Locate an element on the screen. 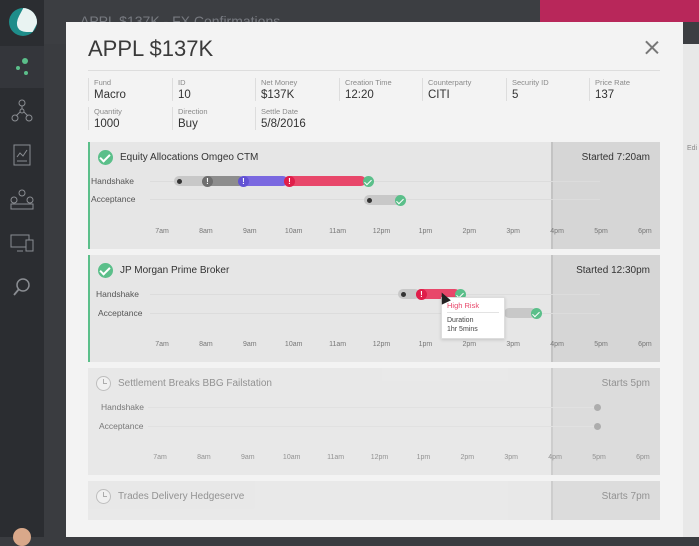 Image resolution: width=699 pixels, height=546 pixels. acceptance-track is located at coordinates (373, 426).